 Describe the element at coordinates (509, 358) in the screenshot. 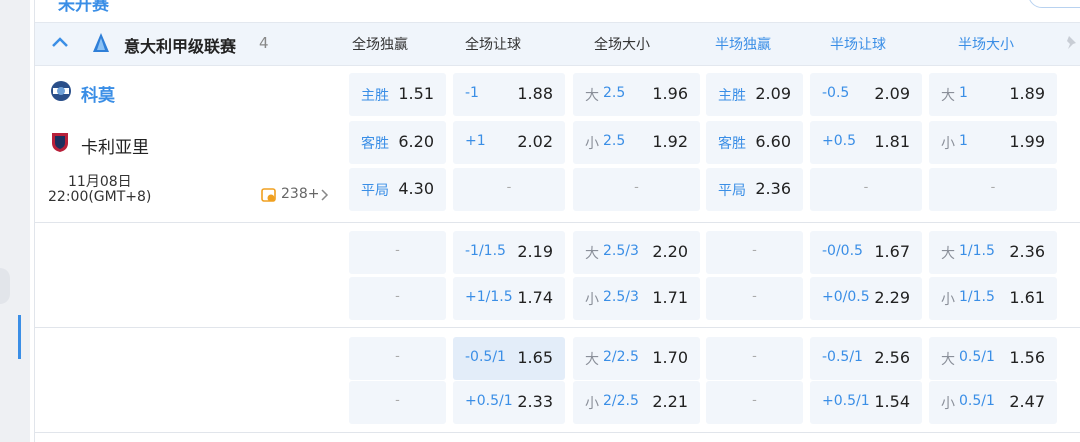

I see `odds-cell: -0.5/1 1.65` at that location.